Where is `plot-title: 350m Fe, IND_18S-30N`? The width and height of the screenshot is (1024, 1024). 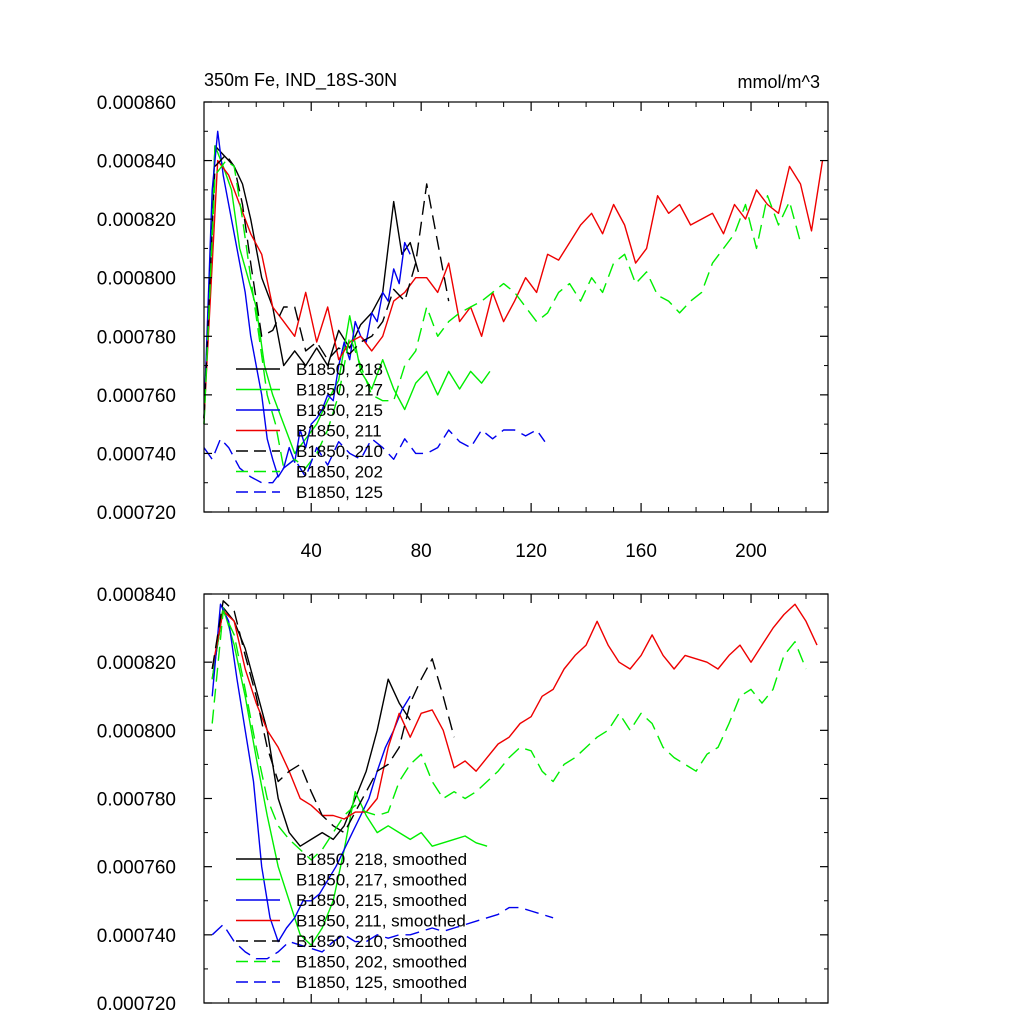
plot-title: 350m Fe, IND_18S-30N is located at coordinates (300, 80).